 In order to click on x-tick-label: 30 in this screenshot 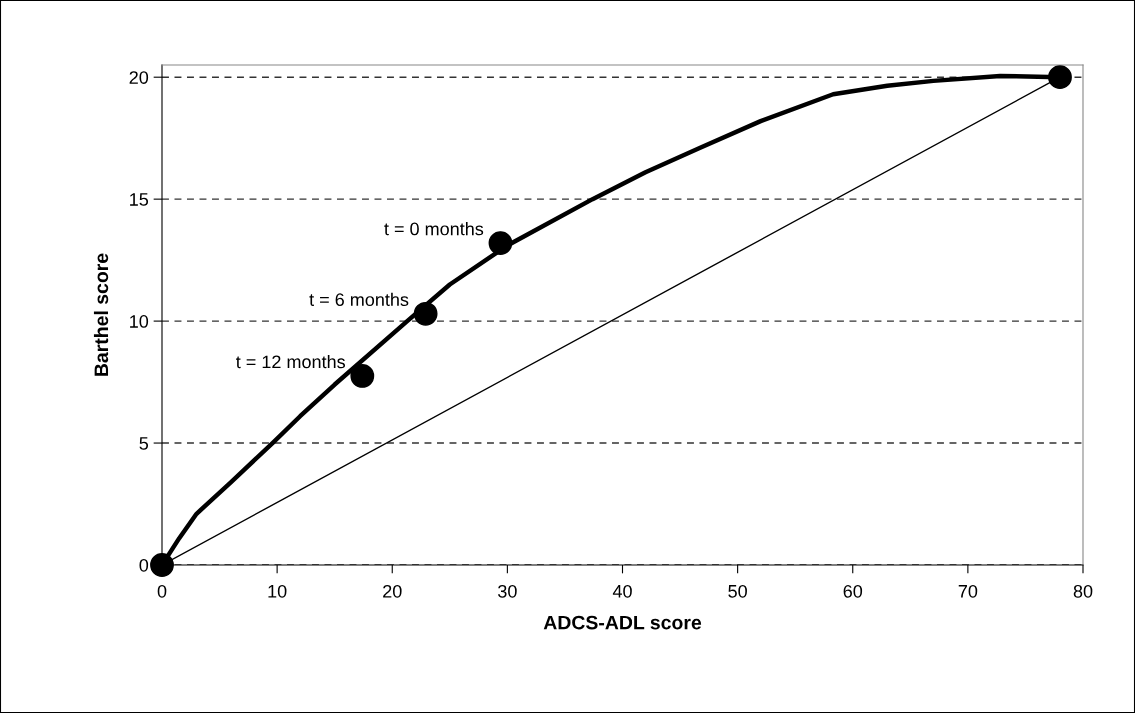, I will do `click(507, 591)`.